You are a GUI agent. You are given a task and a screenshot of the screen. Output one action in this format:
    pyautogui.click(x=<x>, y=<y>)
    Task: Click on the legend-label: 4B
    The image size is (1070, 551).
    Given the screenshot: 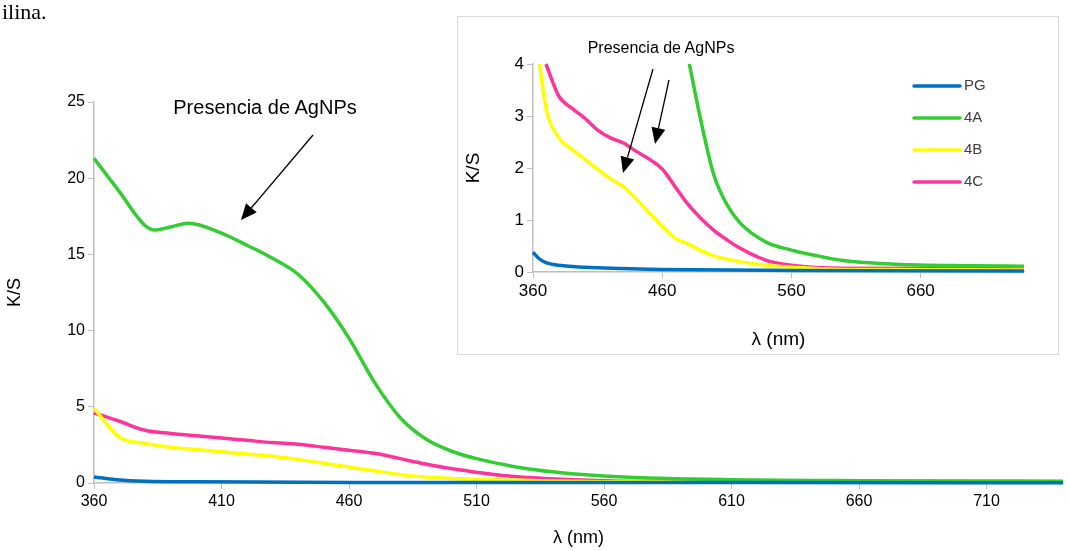 What is the action you would take?
    pyautogui.click(x=973, y=149)
    